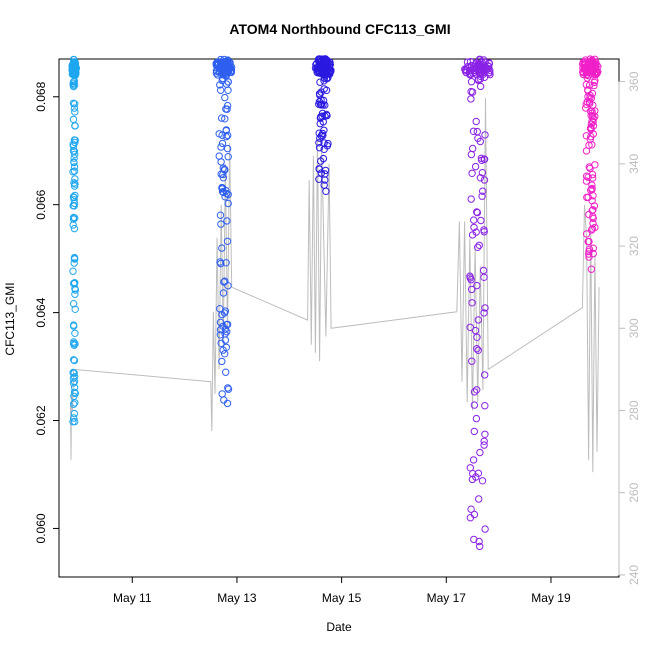 The height and width of the screenshot is (650, 650). I want to click on y-tick-label: 0.064, so click(41, 312).